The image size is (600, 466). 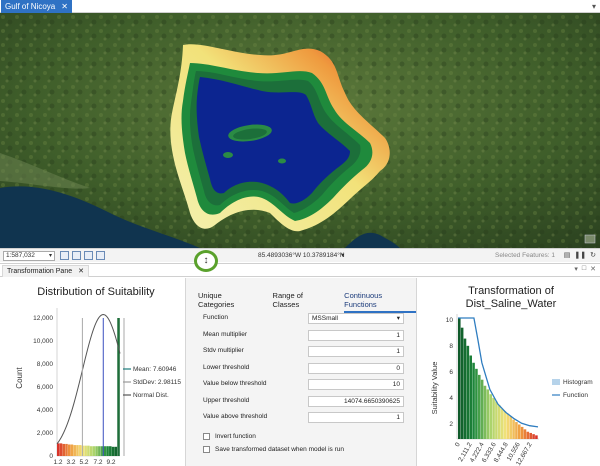 I want to click on transformation-histogram-bars, so click(x=498, y=378).